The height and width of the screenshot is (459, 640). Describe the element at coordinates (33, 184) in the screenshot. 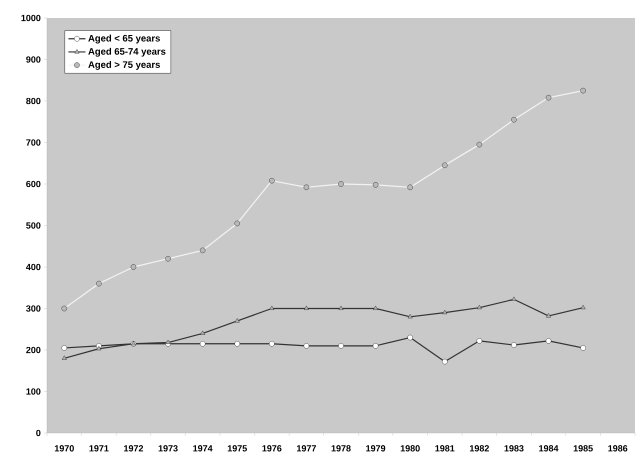

I see `y-tick-label: 600` at that location.